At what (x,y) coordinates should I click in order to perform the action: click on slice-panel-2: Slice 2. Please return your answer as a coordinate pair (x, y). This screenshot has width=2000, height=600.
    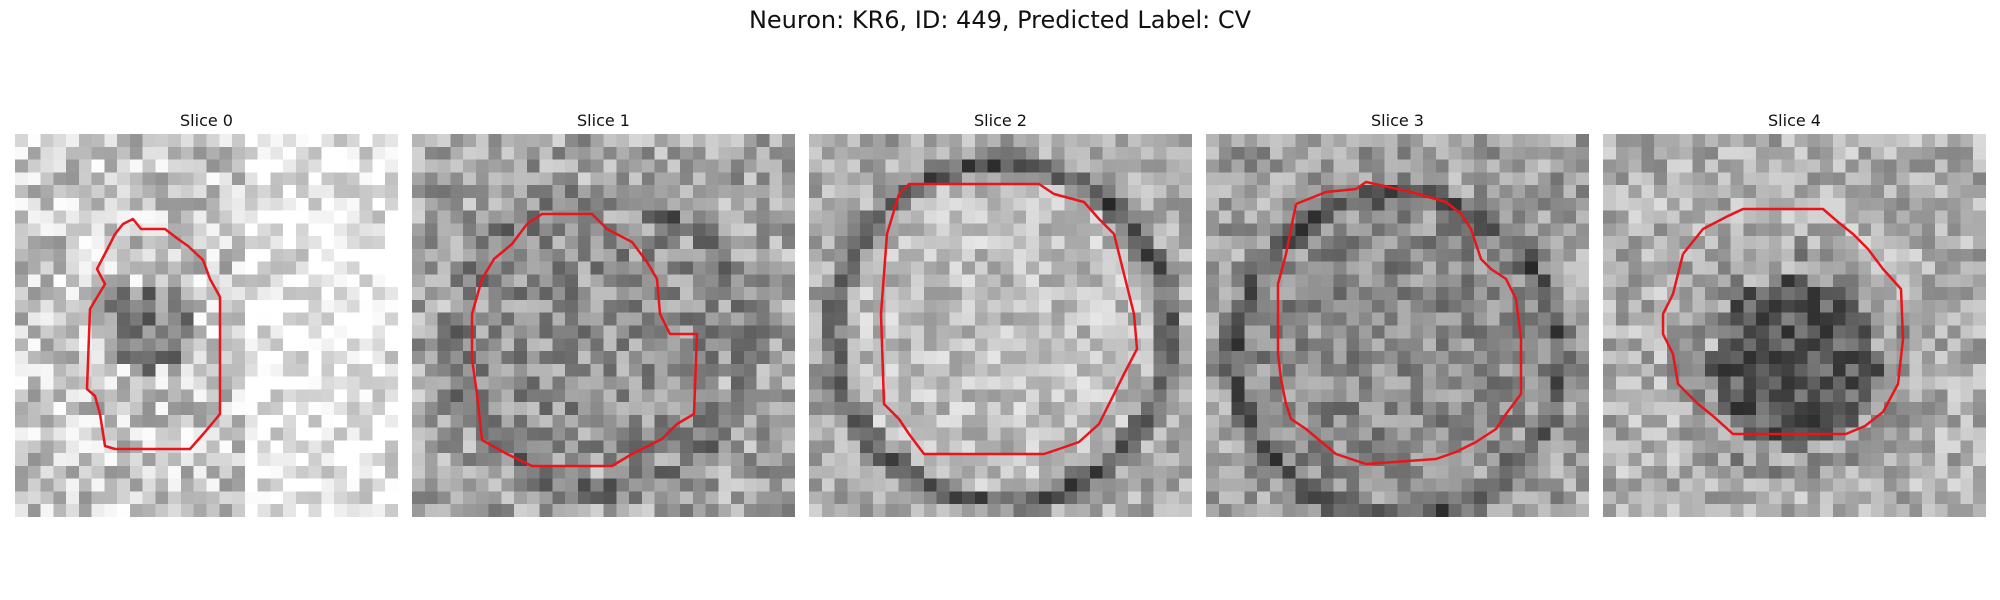
    Looking at the image, I should click on (1000, 312).